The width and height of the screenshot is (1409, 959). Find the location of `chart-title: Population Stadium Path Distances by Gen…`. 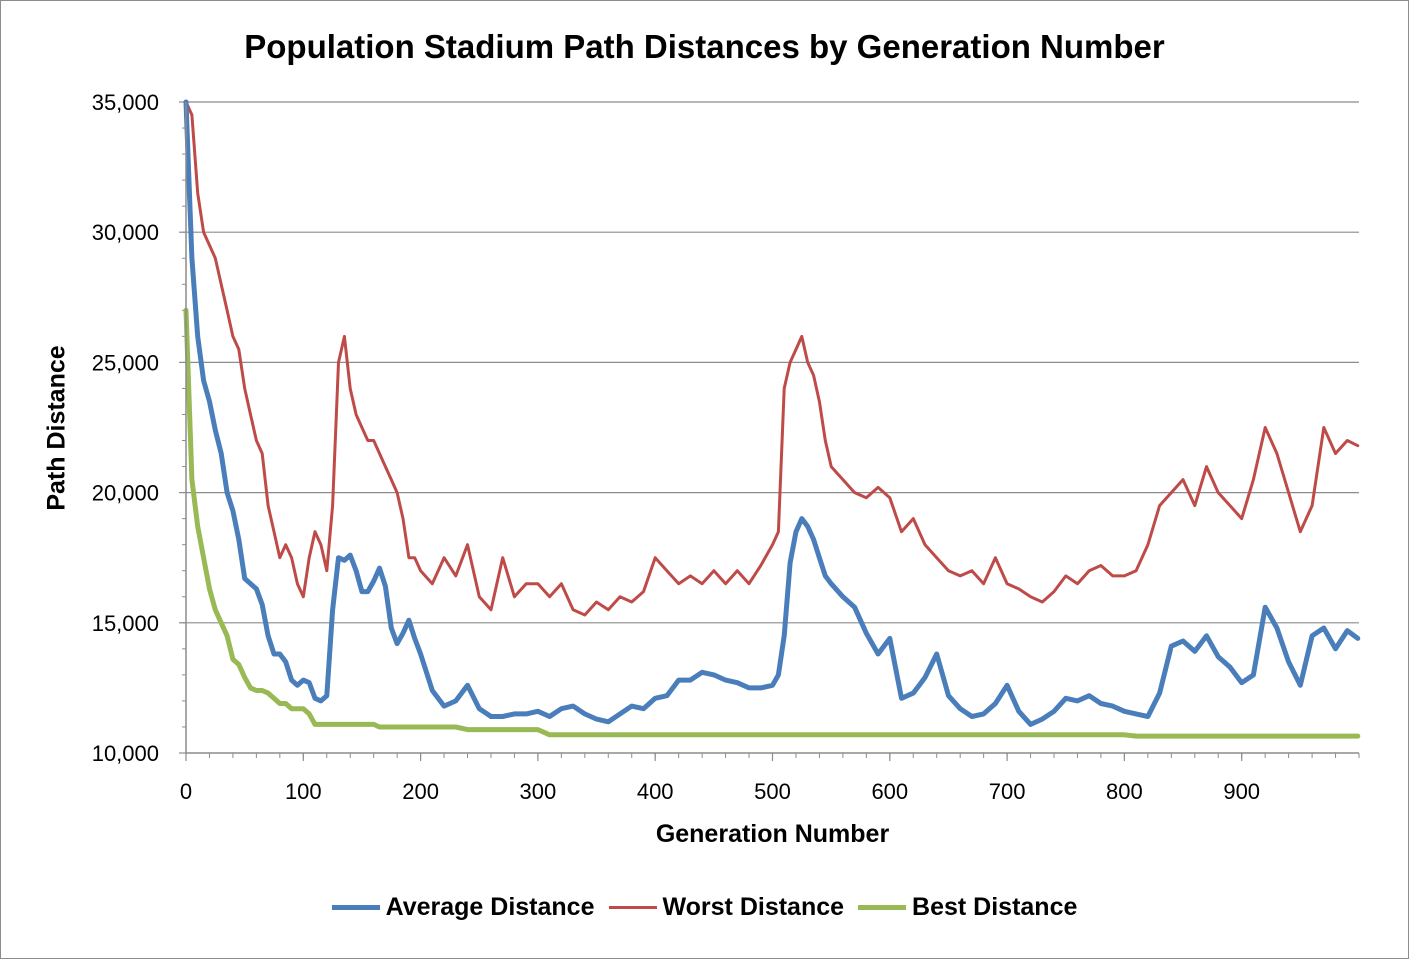

chart-title: Population Stadium Path Distances by Gen… is located at coordinates (704, 46).